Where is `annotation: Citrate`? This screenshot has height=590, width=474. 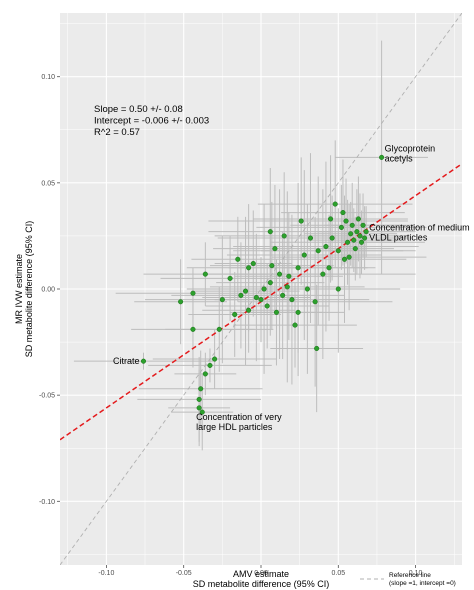
annotation: Citrate is located at coordinates (126, 361).